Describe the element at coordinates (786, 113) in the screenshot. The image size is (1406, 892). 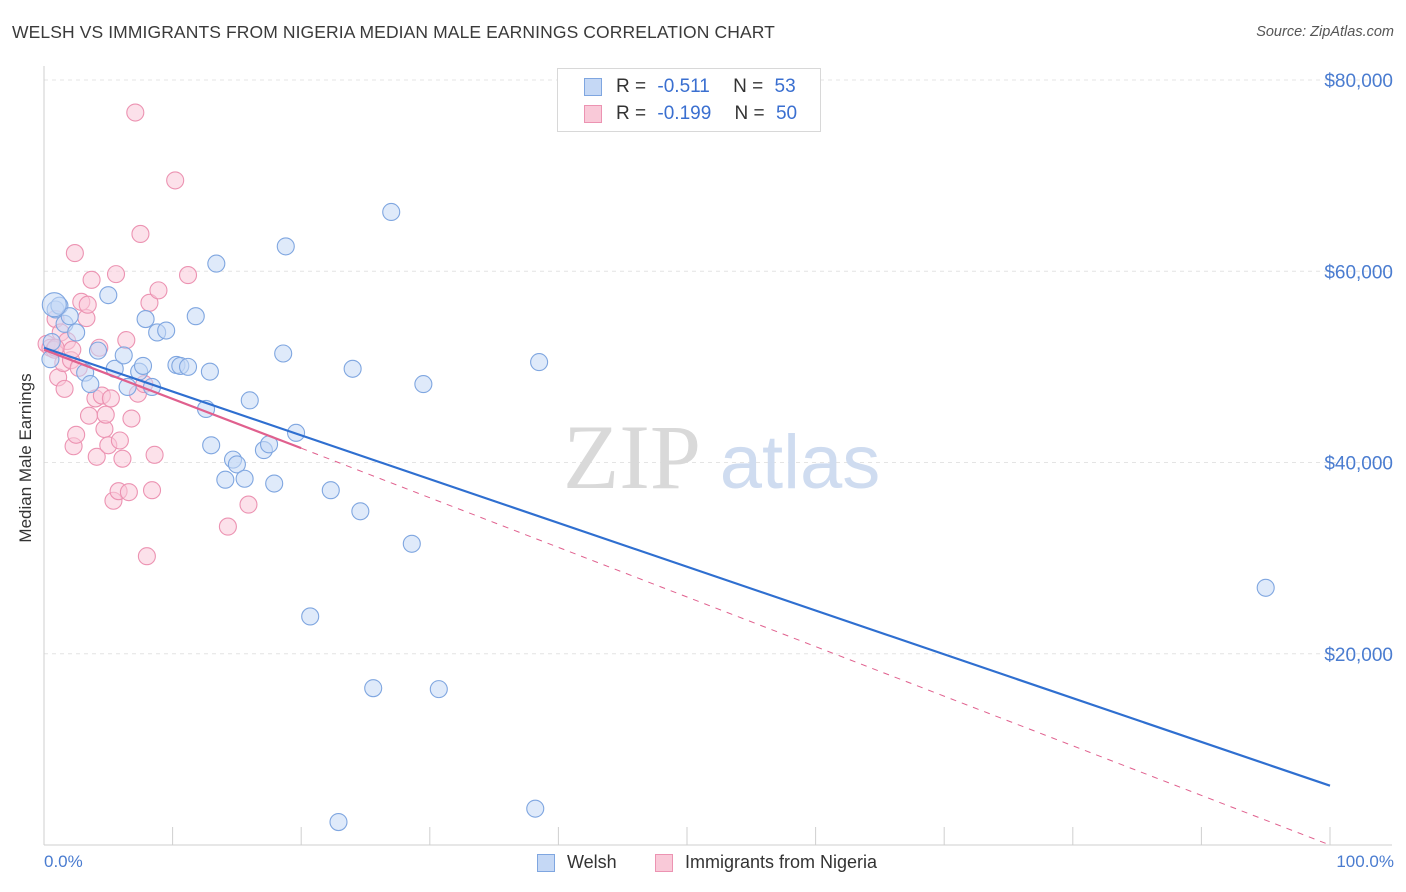
I see `n-value: 50` at that location.